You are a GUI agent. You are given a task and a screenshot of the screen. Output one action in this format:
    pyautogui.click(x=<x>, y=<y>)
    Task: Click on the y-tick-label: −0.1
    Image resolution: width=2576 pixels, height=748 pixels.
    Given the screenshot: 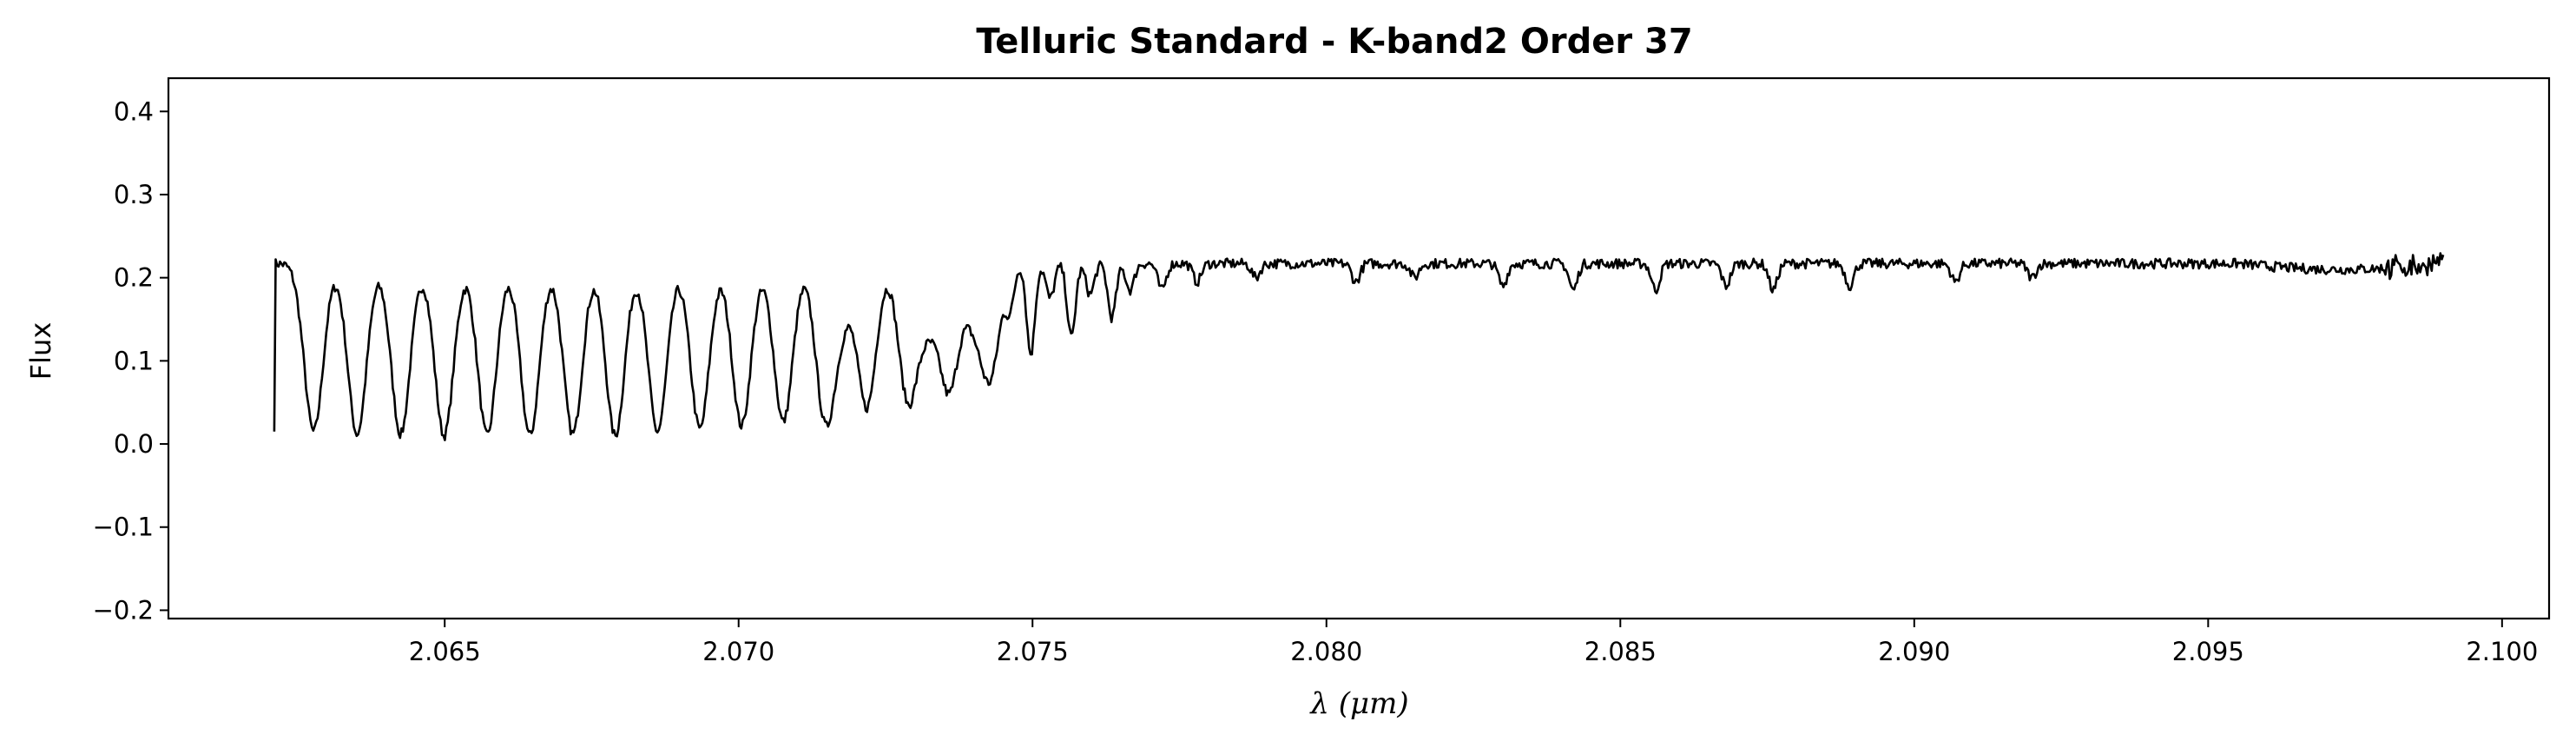 What is the action you would take?
    pyautogui.click(x=123, y=527)
    